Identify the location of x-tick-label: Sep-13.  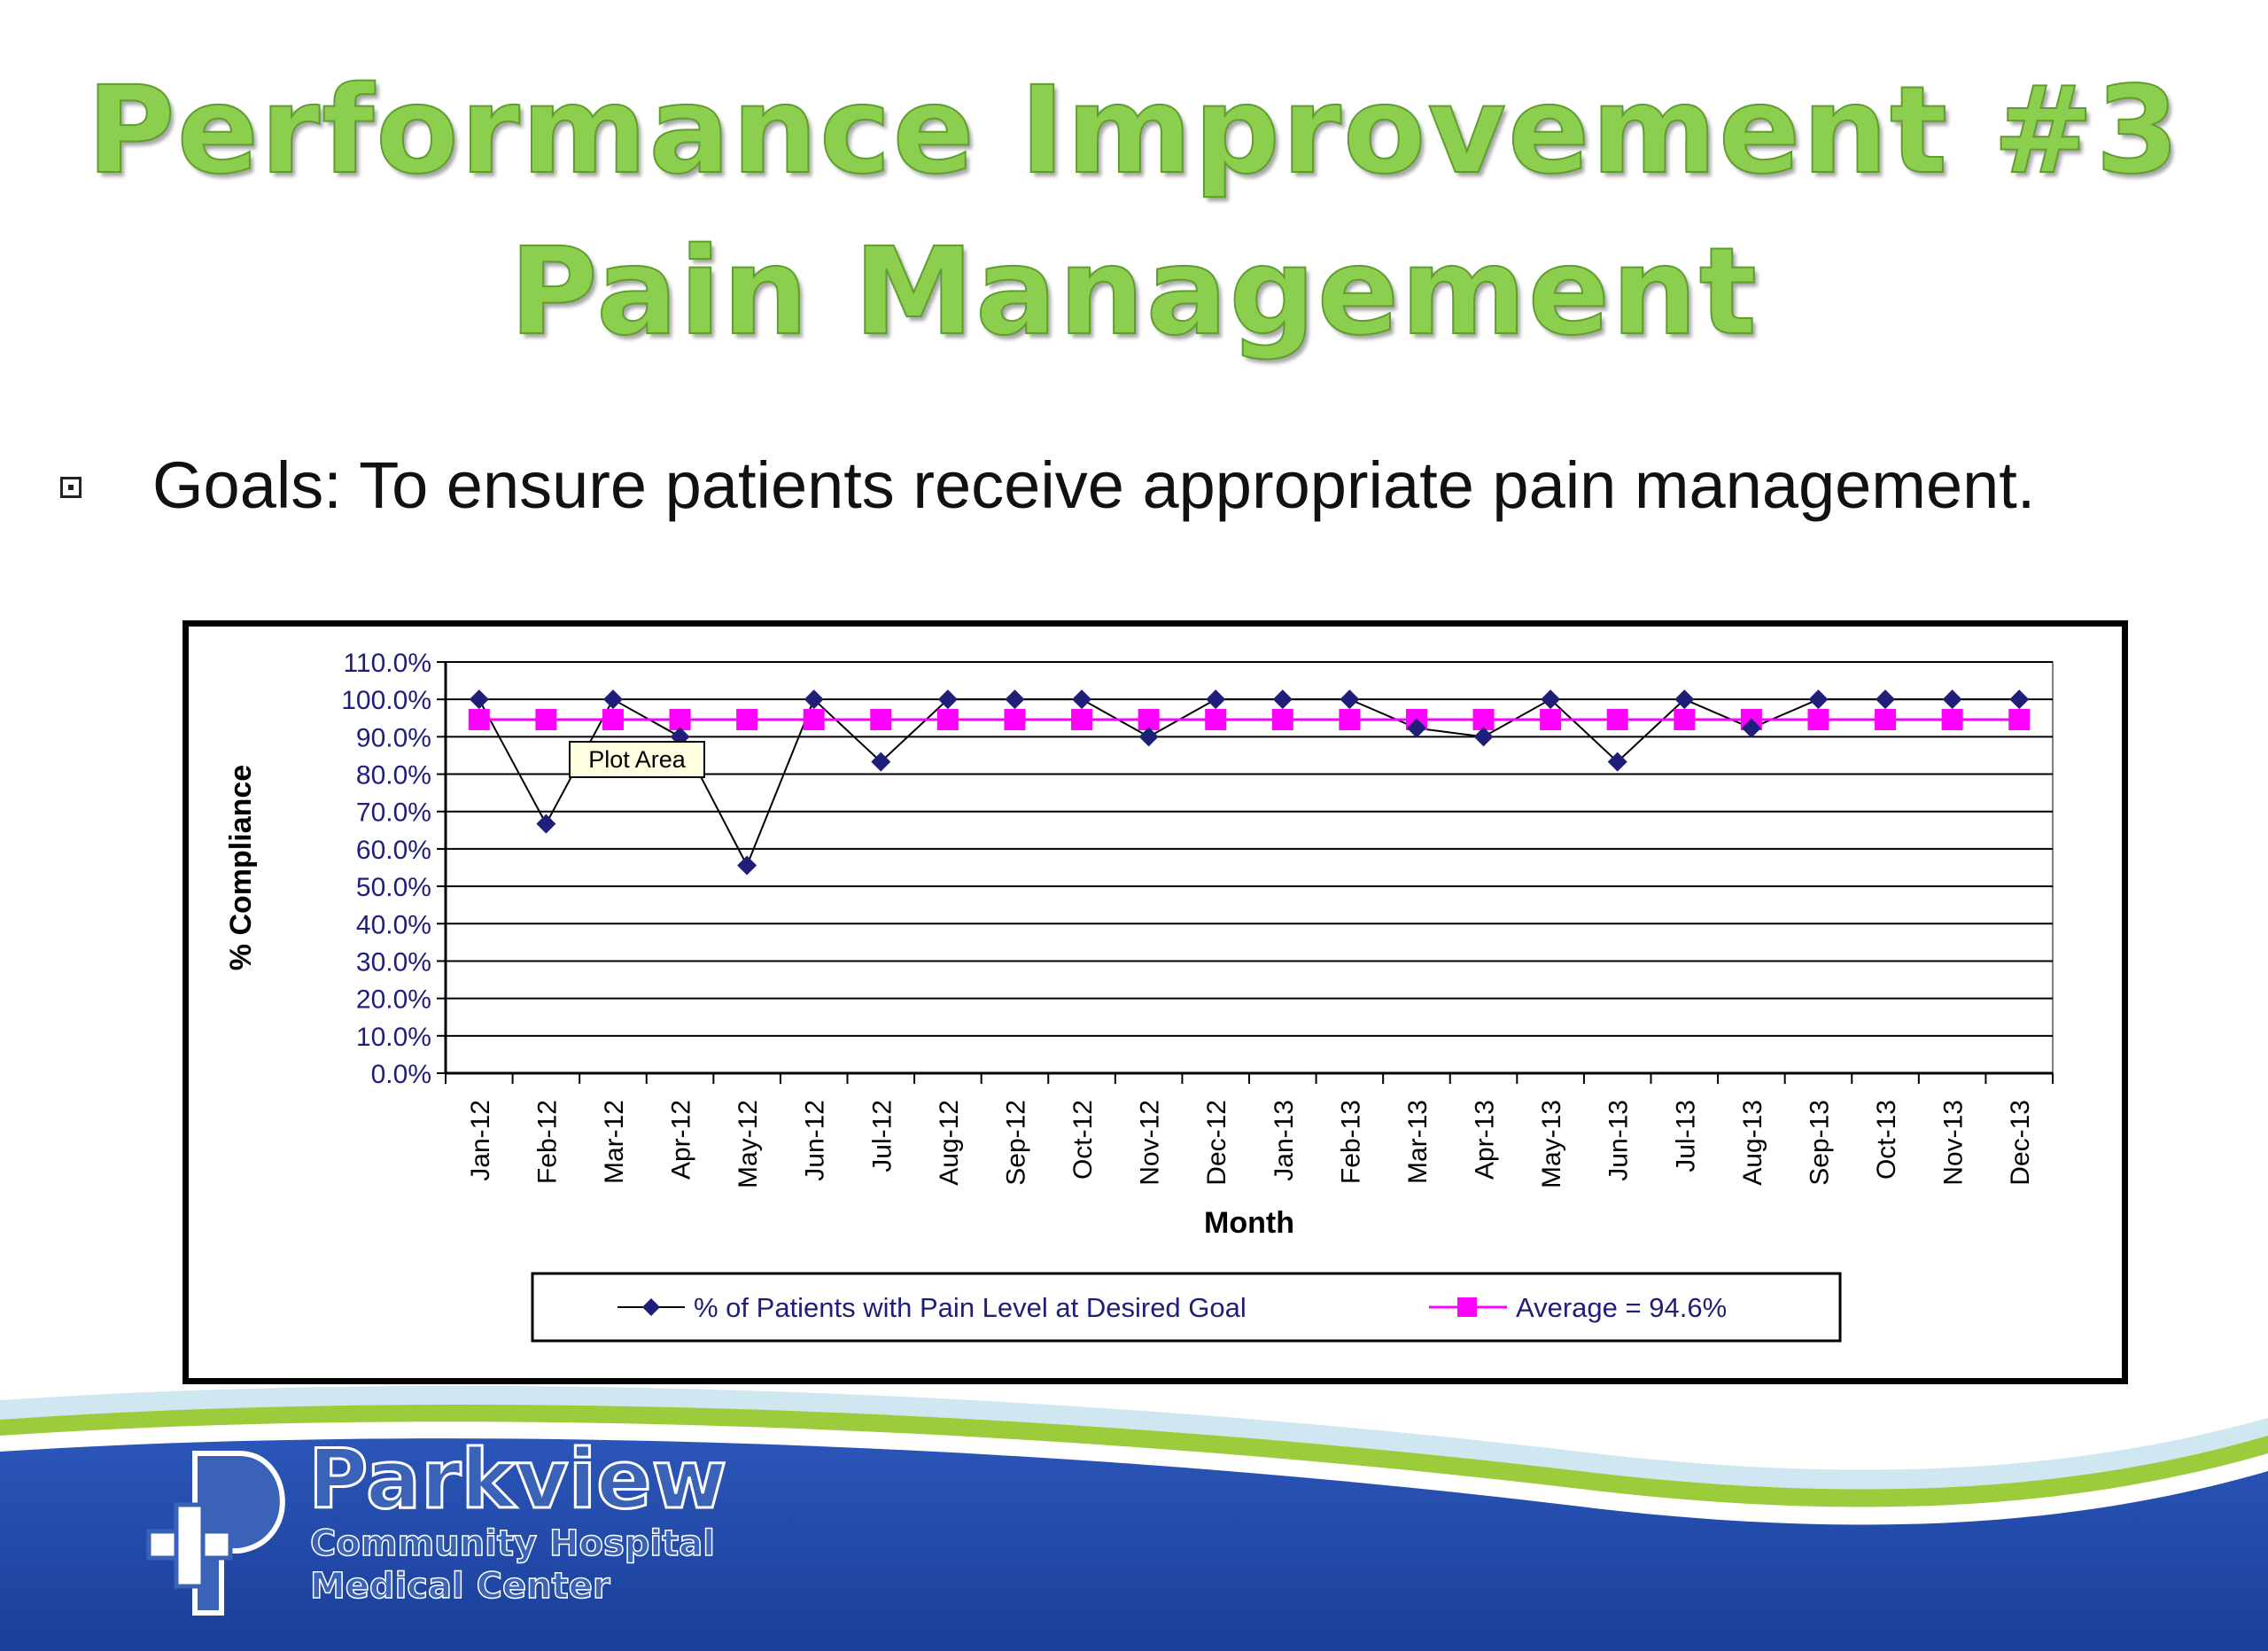
(1819, 1143).